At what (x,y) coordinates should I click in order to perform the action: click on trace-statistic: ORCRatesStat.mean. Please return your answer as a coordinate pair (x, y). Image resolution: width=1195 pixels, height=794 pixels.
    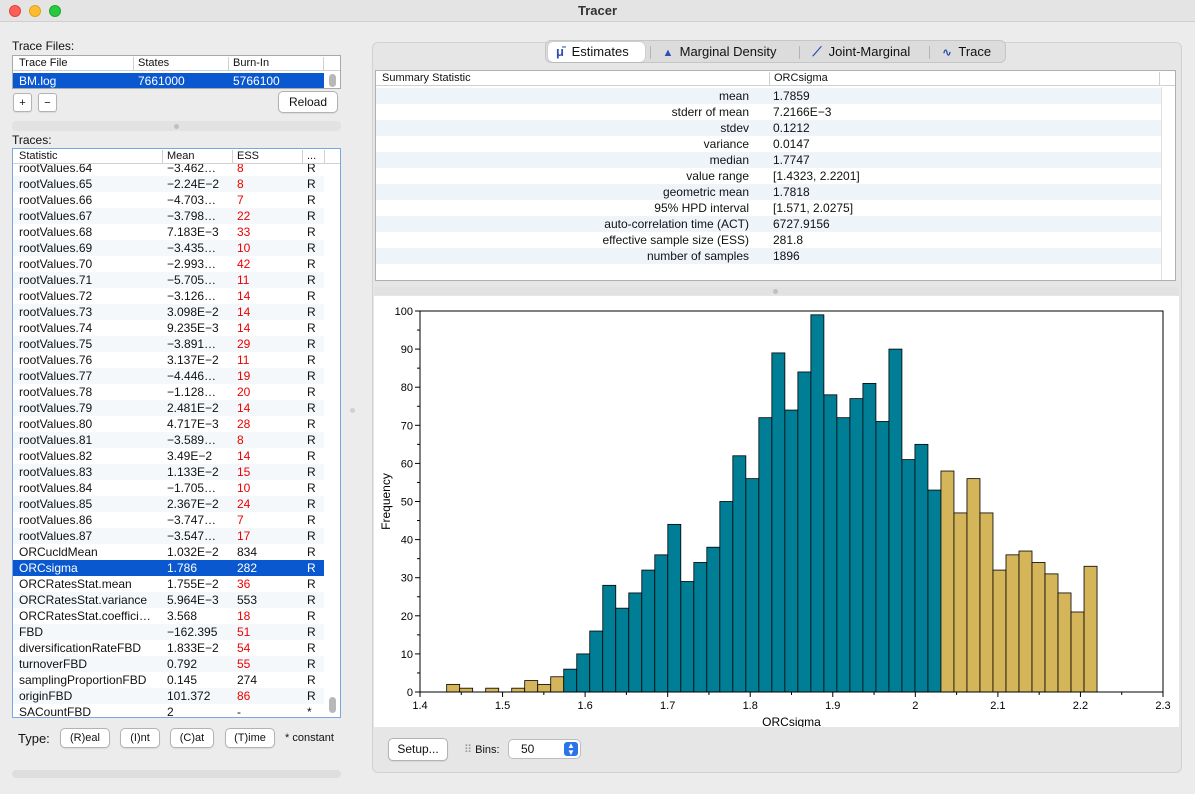
    Looking at the image, I should click on (75, 584).